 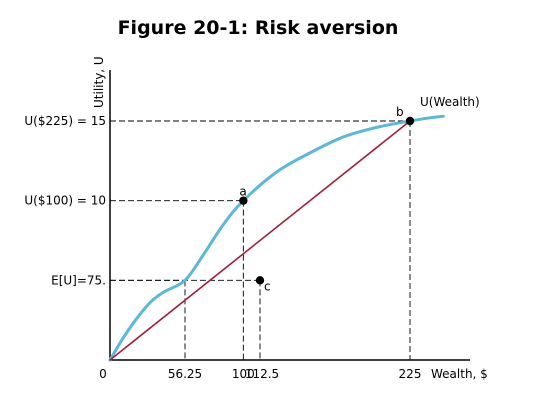 What do you see at coordinates (185, 374) in the screenshot?
I see `x-tick-label: 56.25` at bounding box center [185, 374].